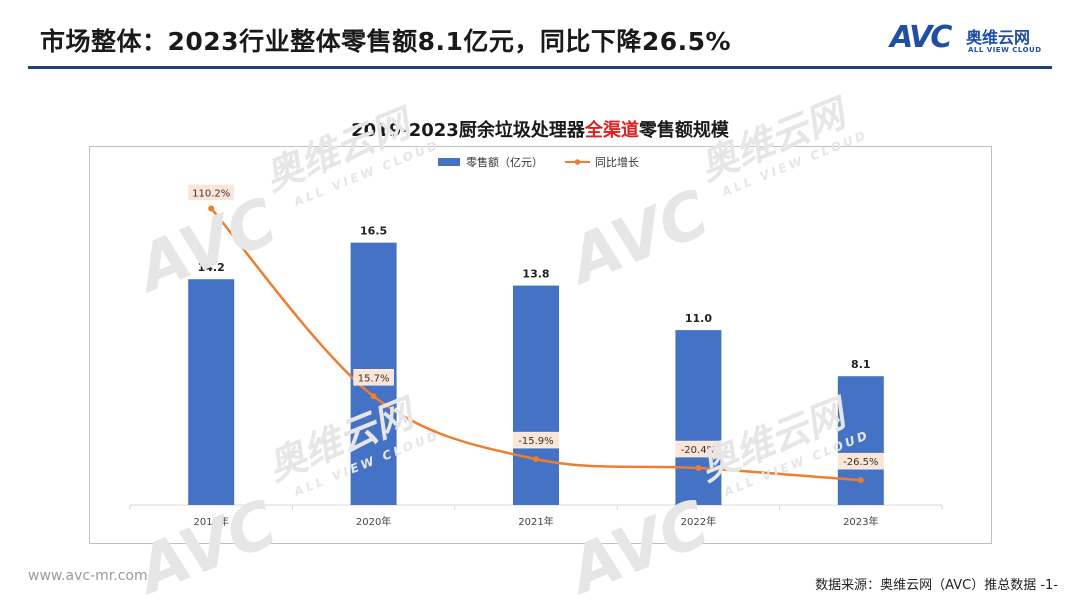 The height and width of the screenshot is (608, 1080). I want to click on brand-name-cn: 奥维云网, so click(998, 37).